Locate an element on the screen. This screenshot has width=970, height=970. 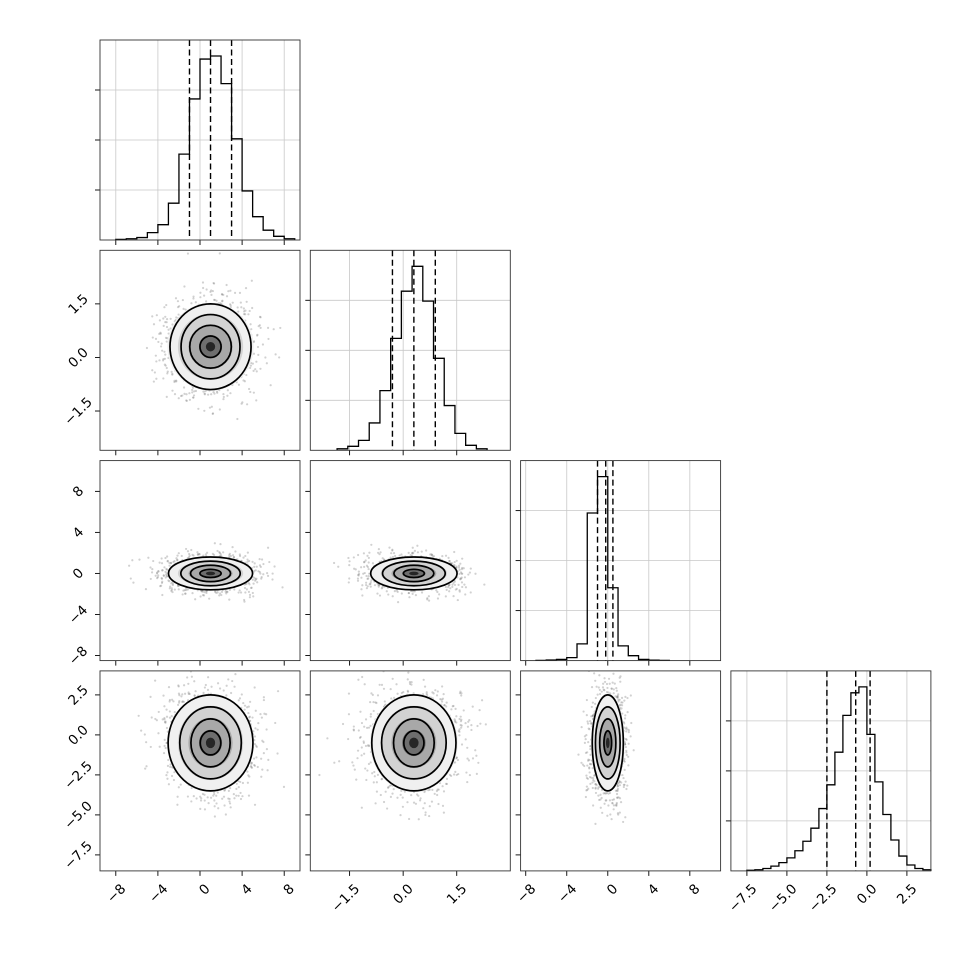
density-shade is located at coordinates (210, 573).